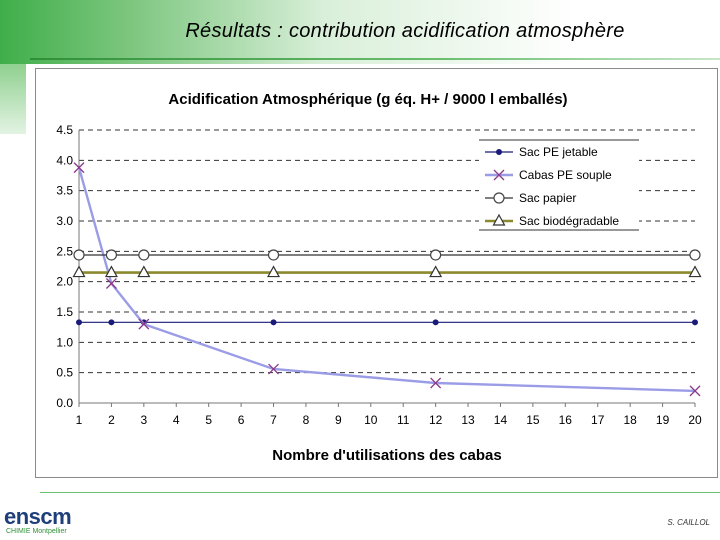 The width and height of the screenshot is (720, 540). I want to click on series-circle, so click(387, 255).